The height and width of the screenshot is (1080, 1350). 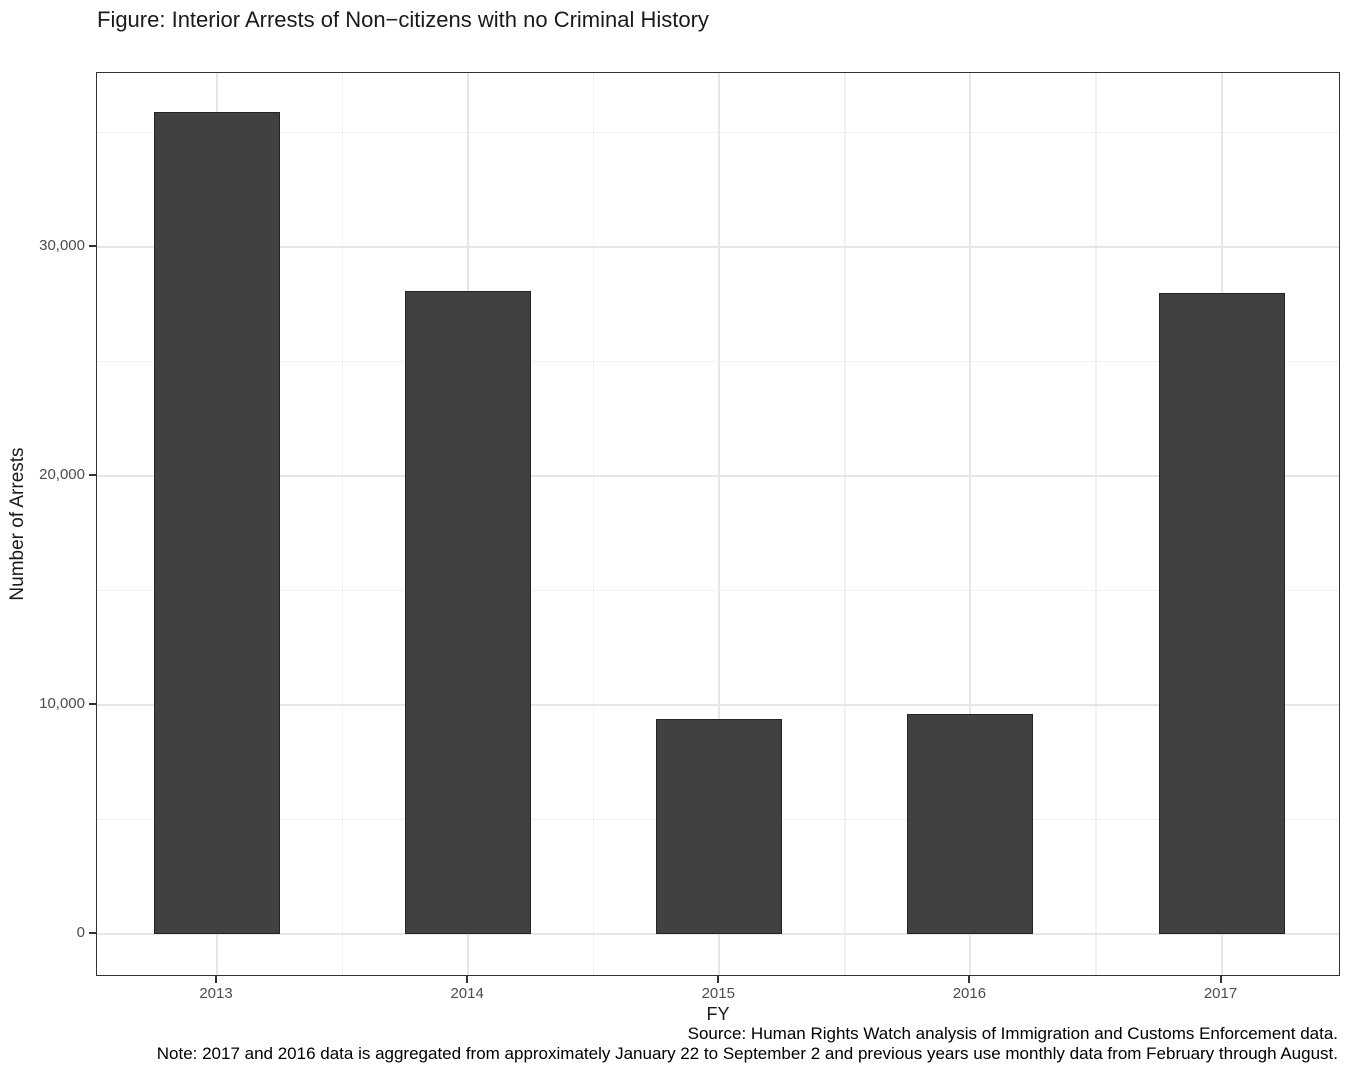 What do you see at coordinates (216, 993) in the screenshot?
I see `x-tick-label: 2013` at bounding box center [216, 993].